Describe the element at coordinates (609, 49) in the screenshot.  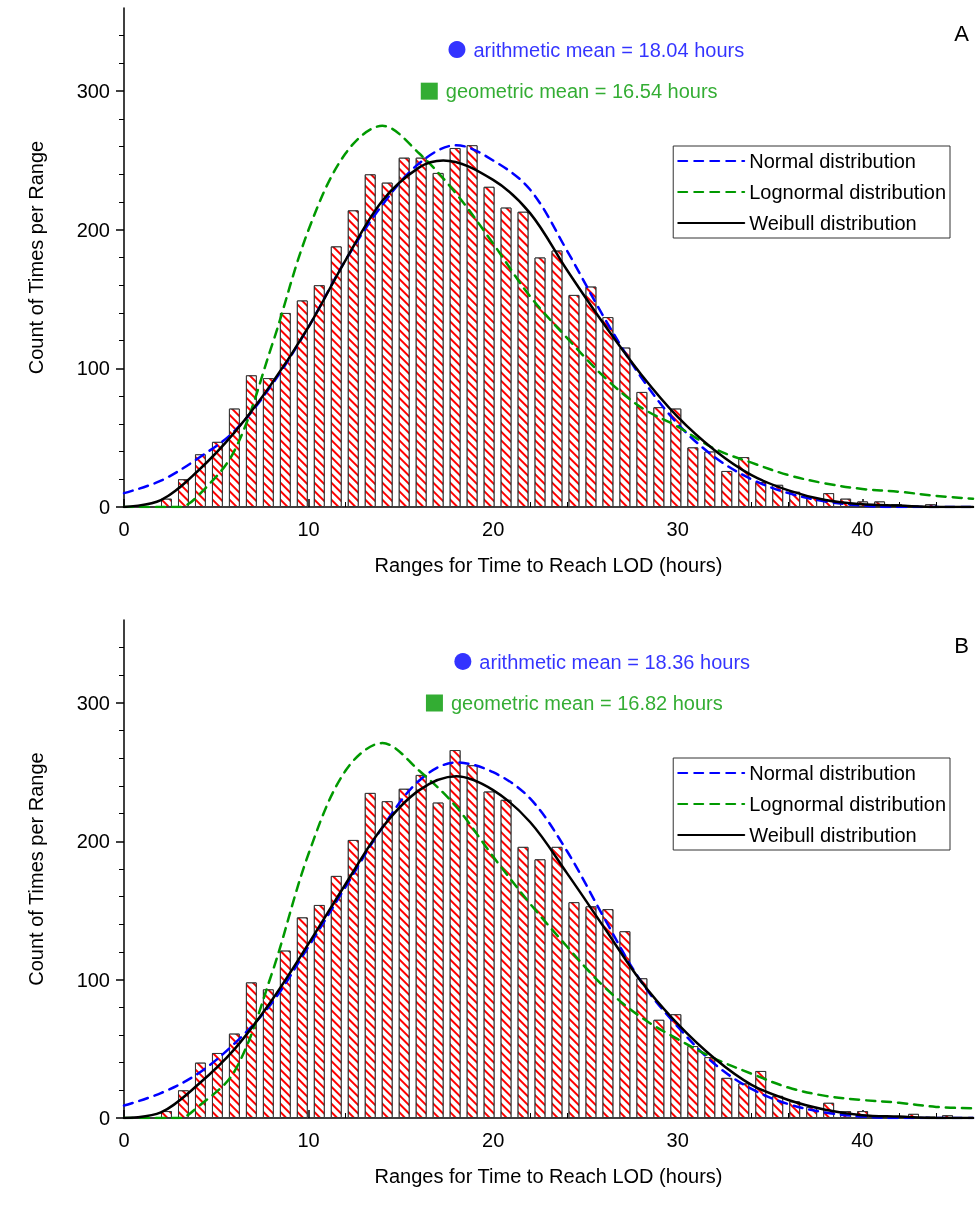
I see `series-label: arithmetic mean = 18.04 hours` at that location.